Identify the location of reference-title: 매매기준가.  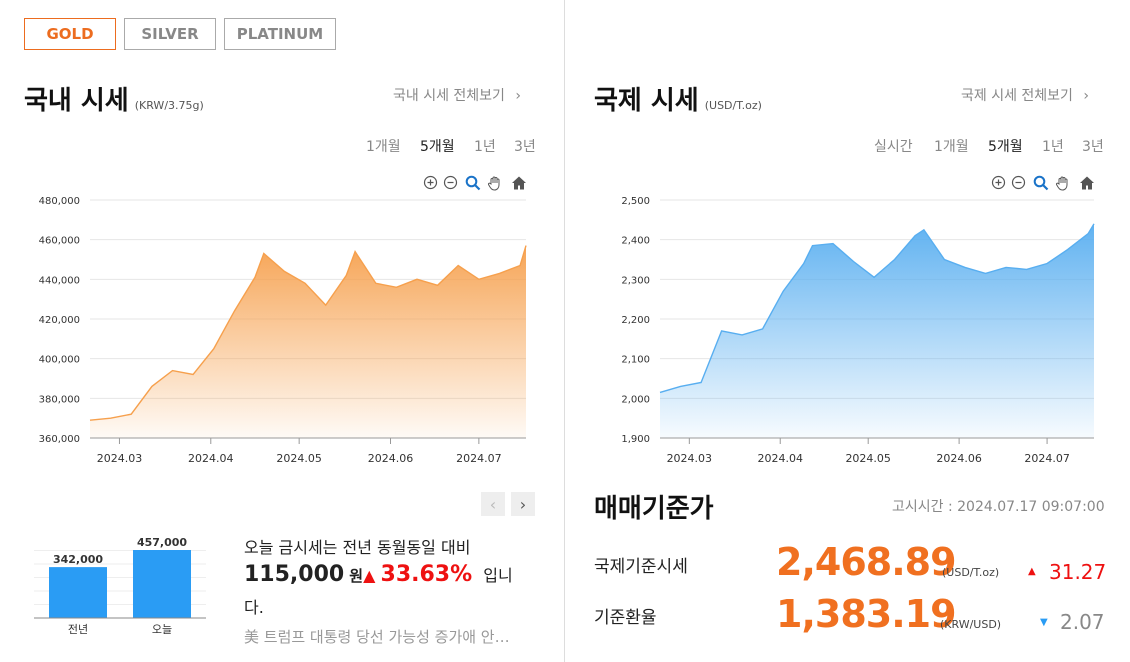
(654, 509).